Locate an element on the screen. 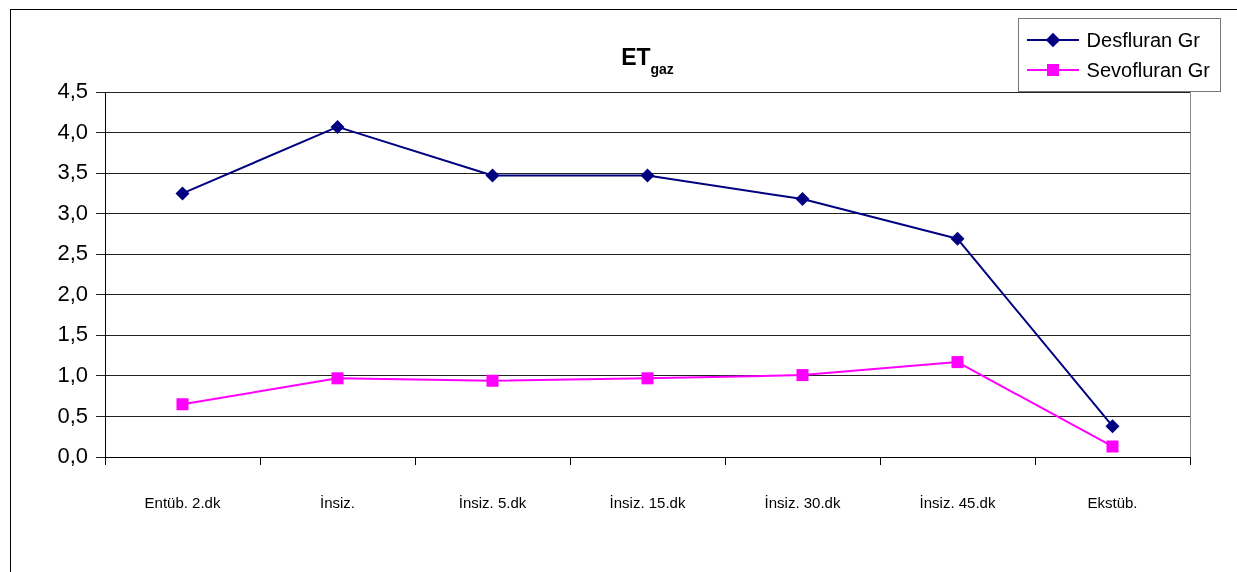  legend-label: Sevofluran Gr is located at coordinates (1148, 70).